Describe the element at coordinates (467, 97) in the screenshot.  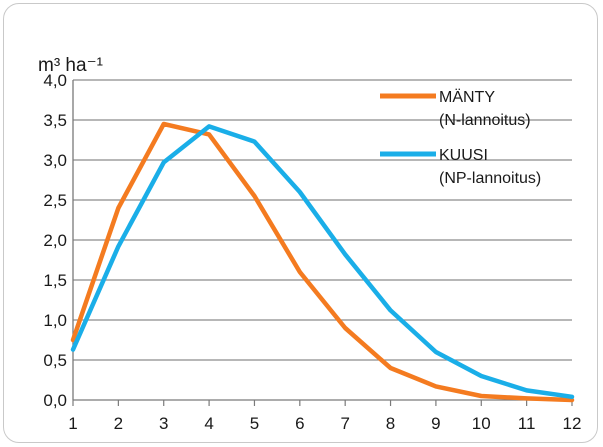
I see `legend-label-mänty: MÄNTY` at that location.